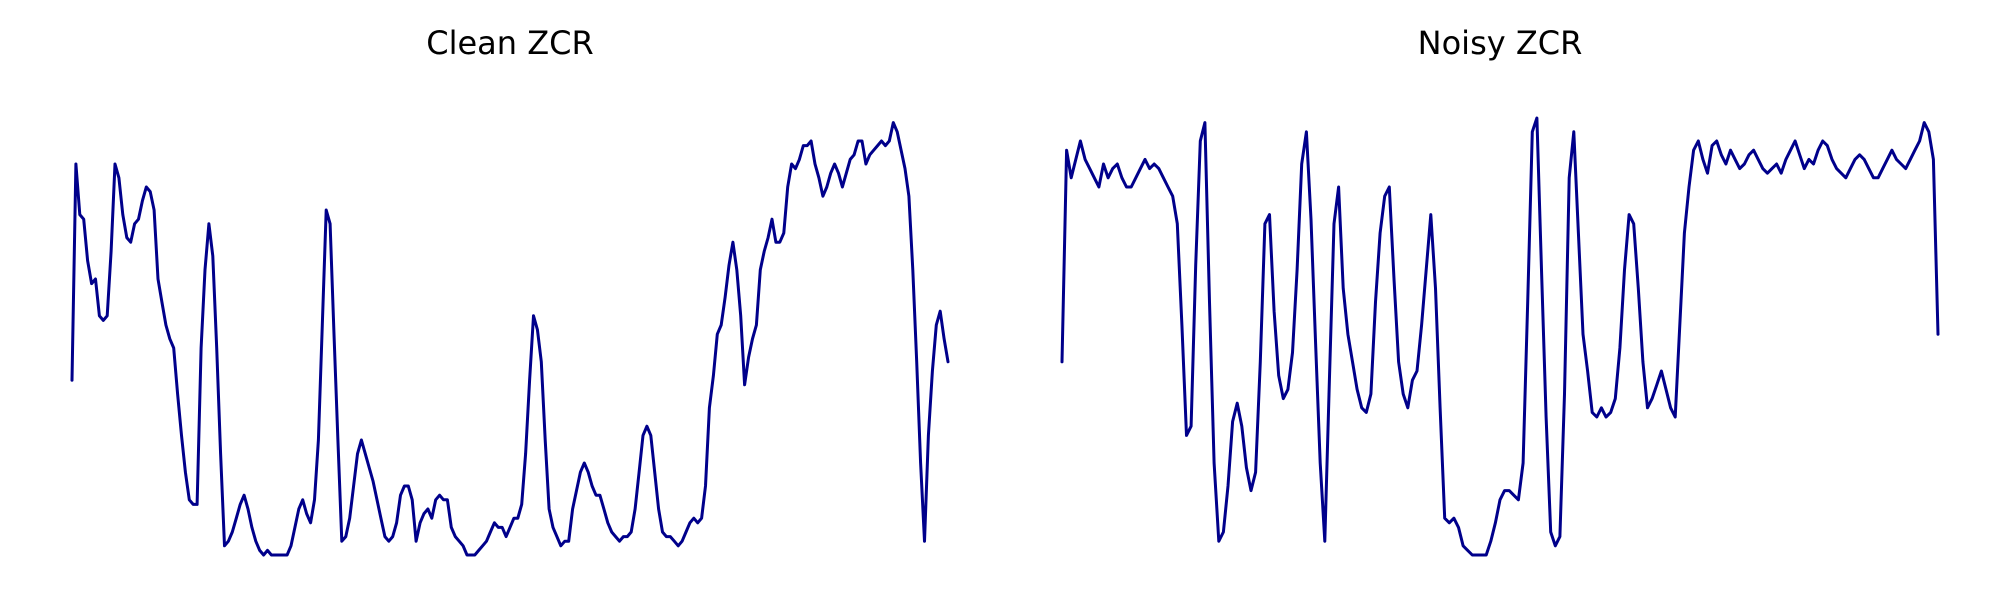 This screenshot has height=600, width=2000. What do you see at coordinates (510, 43) in the screenshot?
I see `clean-zcr-title: Clean ZCR` at bounding box center [510, 43].